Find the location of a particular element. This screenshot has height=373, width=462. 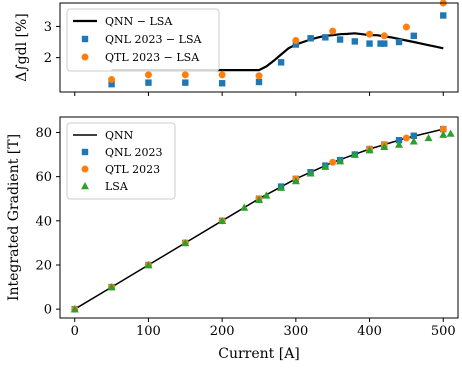

y-axis-label: Δ∫gdl [%] is located at coordinates (22, 47).